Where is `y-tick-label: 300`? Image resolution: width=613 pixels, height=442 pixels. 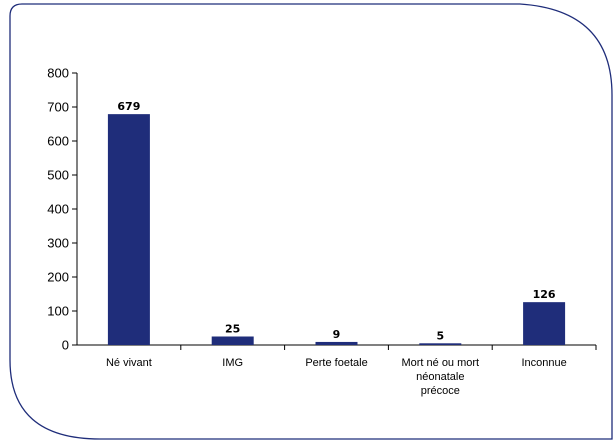 y-tick-label: 300 is located at coordinates (58, 243).